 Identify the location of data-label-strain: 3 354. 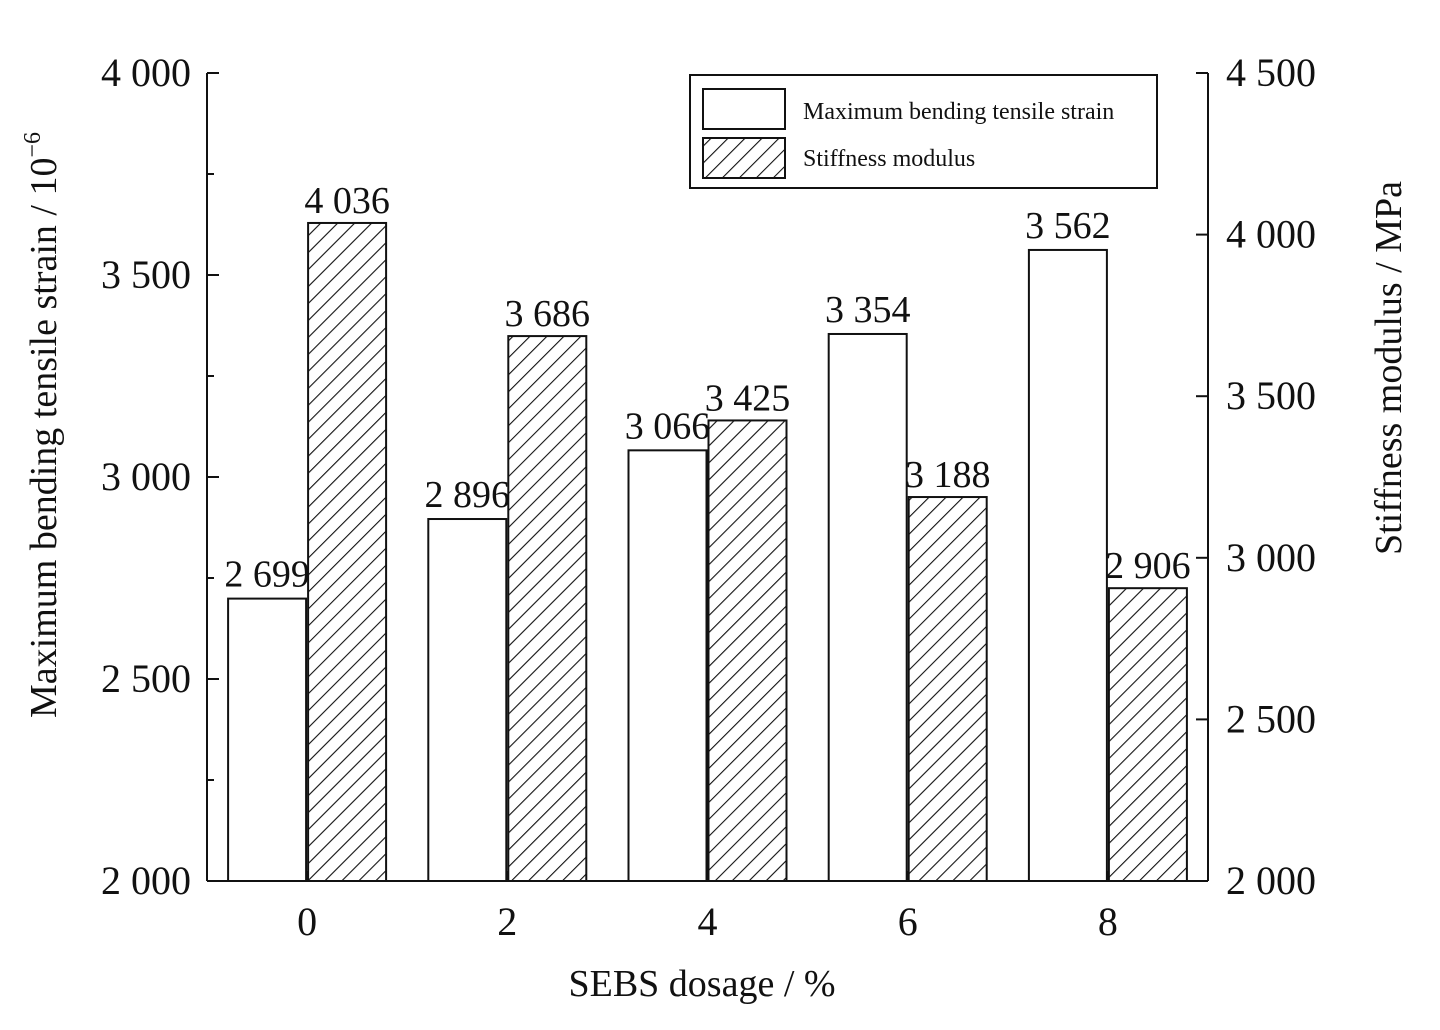
(868, 310).